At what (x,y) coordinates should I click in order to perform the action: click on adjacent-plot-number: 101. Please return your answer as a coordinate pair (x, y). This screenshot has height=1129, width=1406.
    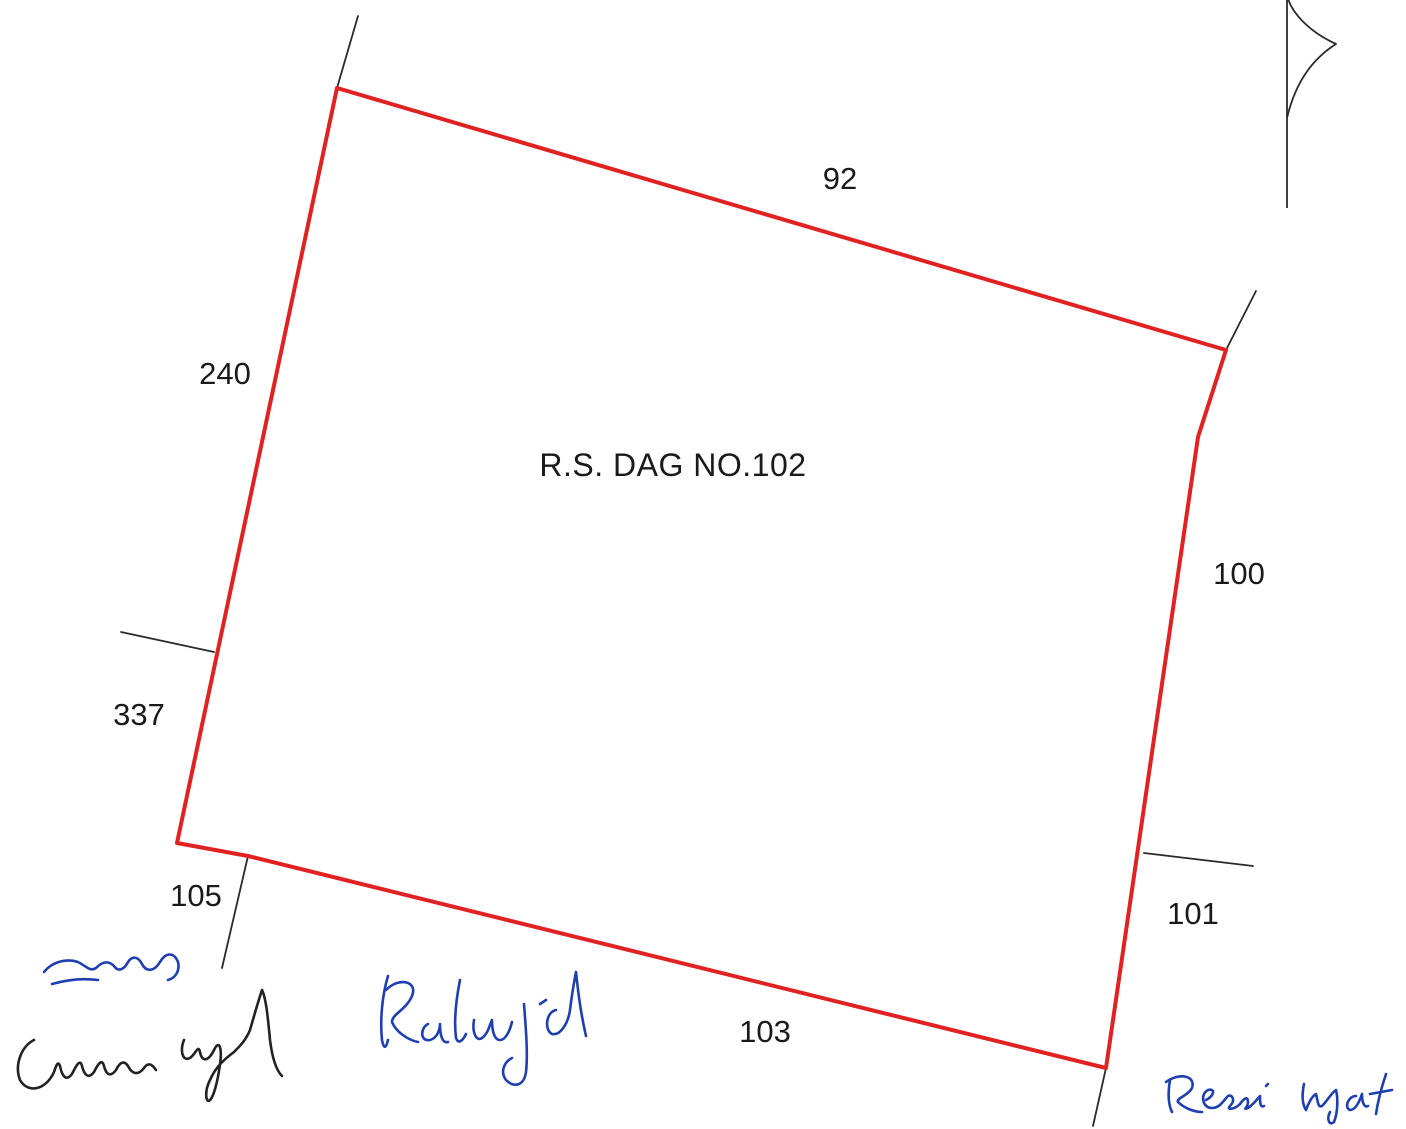
    Looking at the image, I should click on (1193, 913).